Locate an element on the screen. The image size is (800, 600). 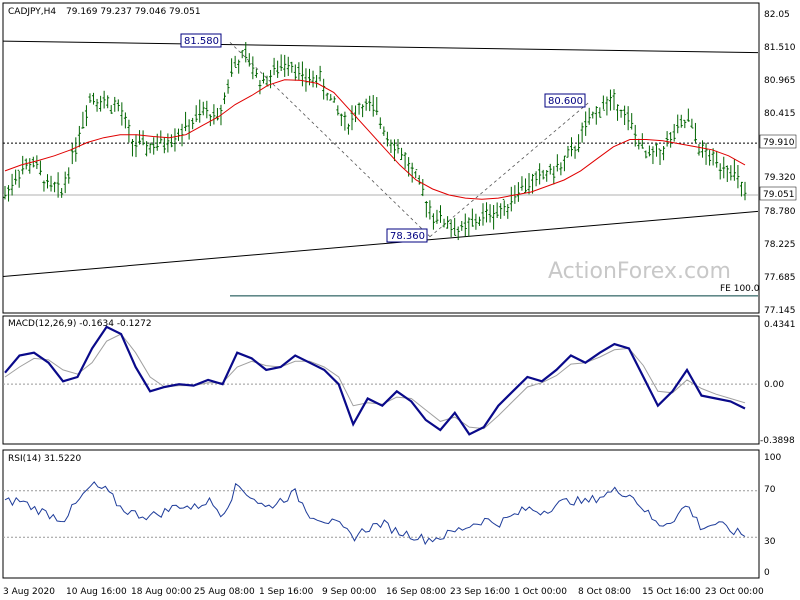
price-tick-5: 79.320 is located at coordinates (780, 178).